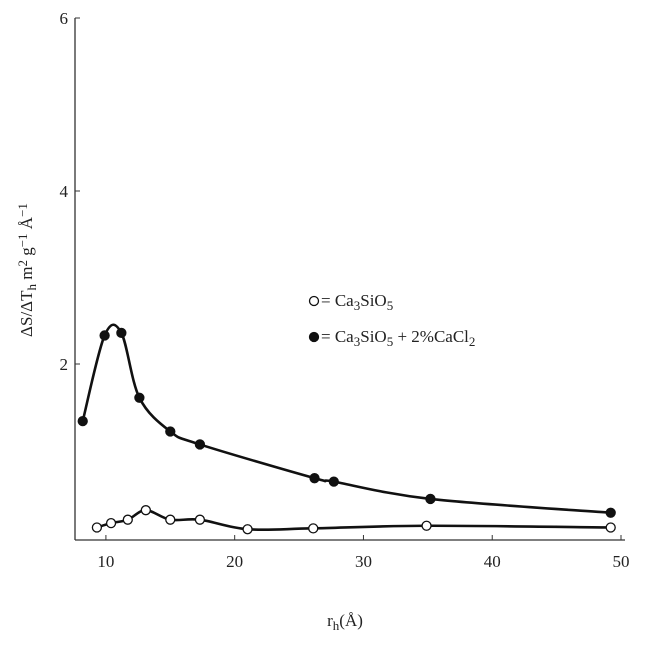  What do you see at coordinates (64, 191) in the screenshot?
I see `y-tick-label: 4` at bounding box center [64, 191].